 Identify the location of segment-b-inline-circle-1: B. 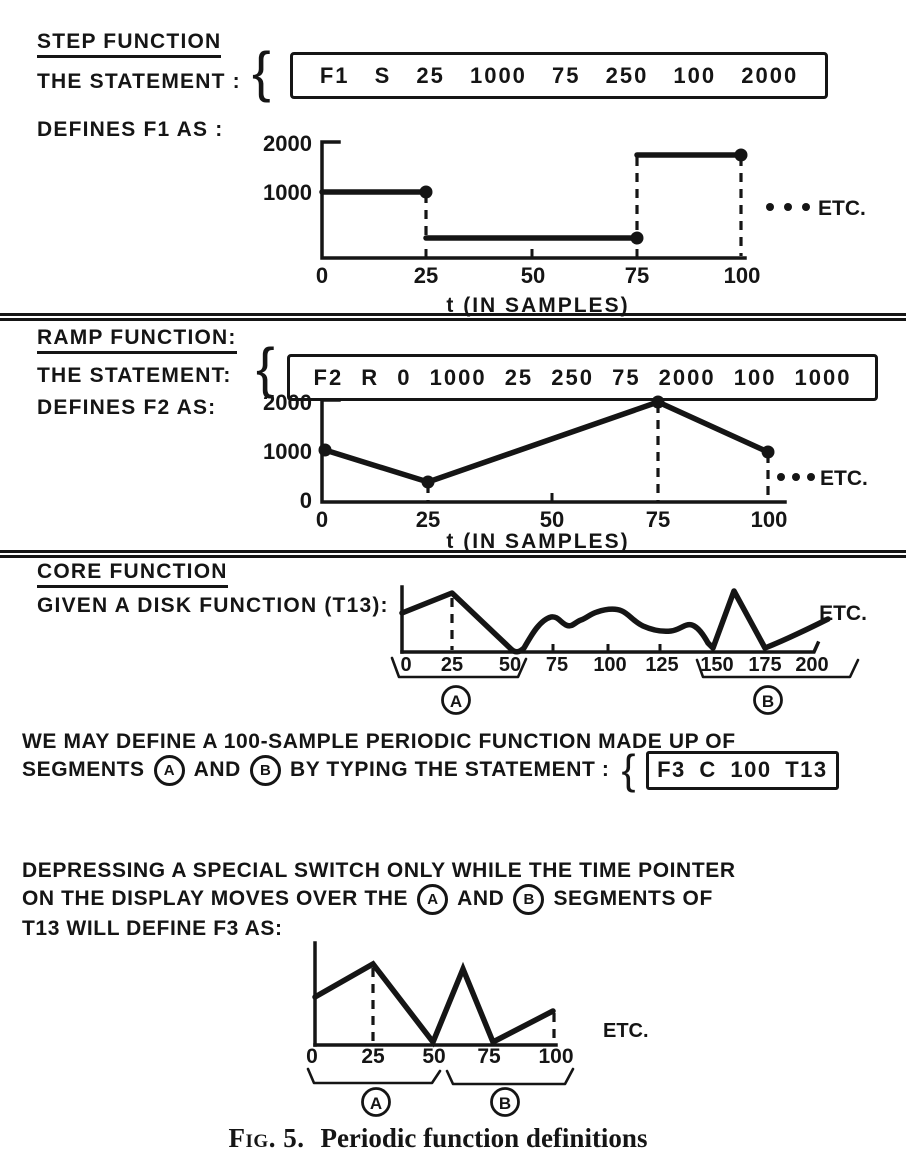
(265, 770).